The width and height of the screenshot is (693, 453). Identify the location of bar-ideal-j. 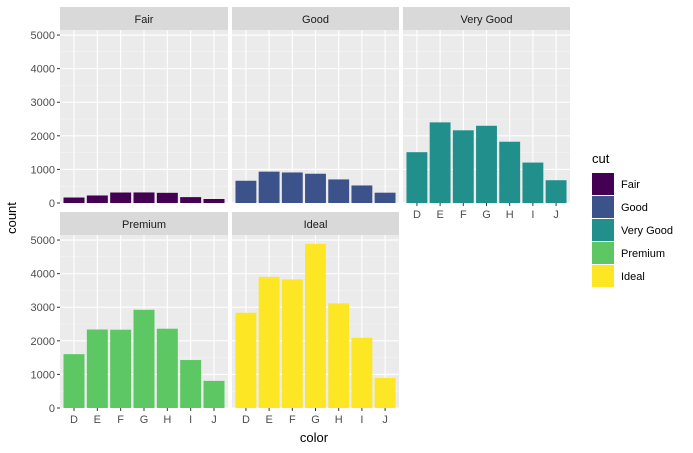
(385, 392).